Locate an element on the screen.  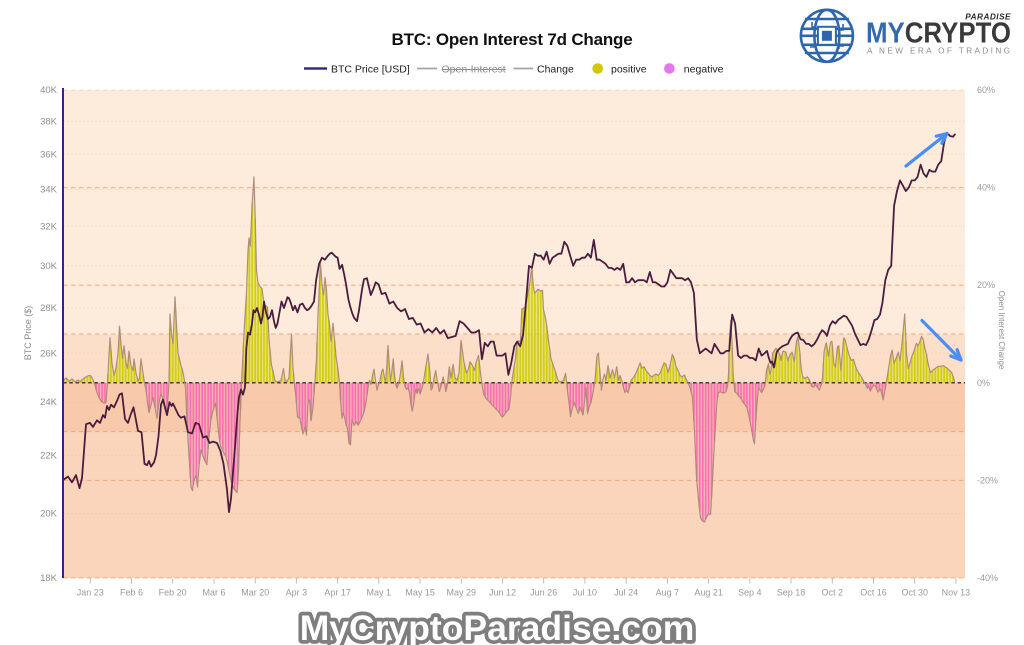
svg-text: 20% is located at coordinates (986, 285).